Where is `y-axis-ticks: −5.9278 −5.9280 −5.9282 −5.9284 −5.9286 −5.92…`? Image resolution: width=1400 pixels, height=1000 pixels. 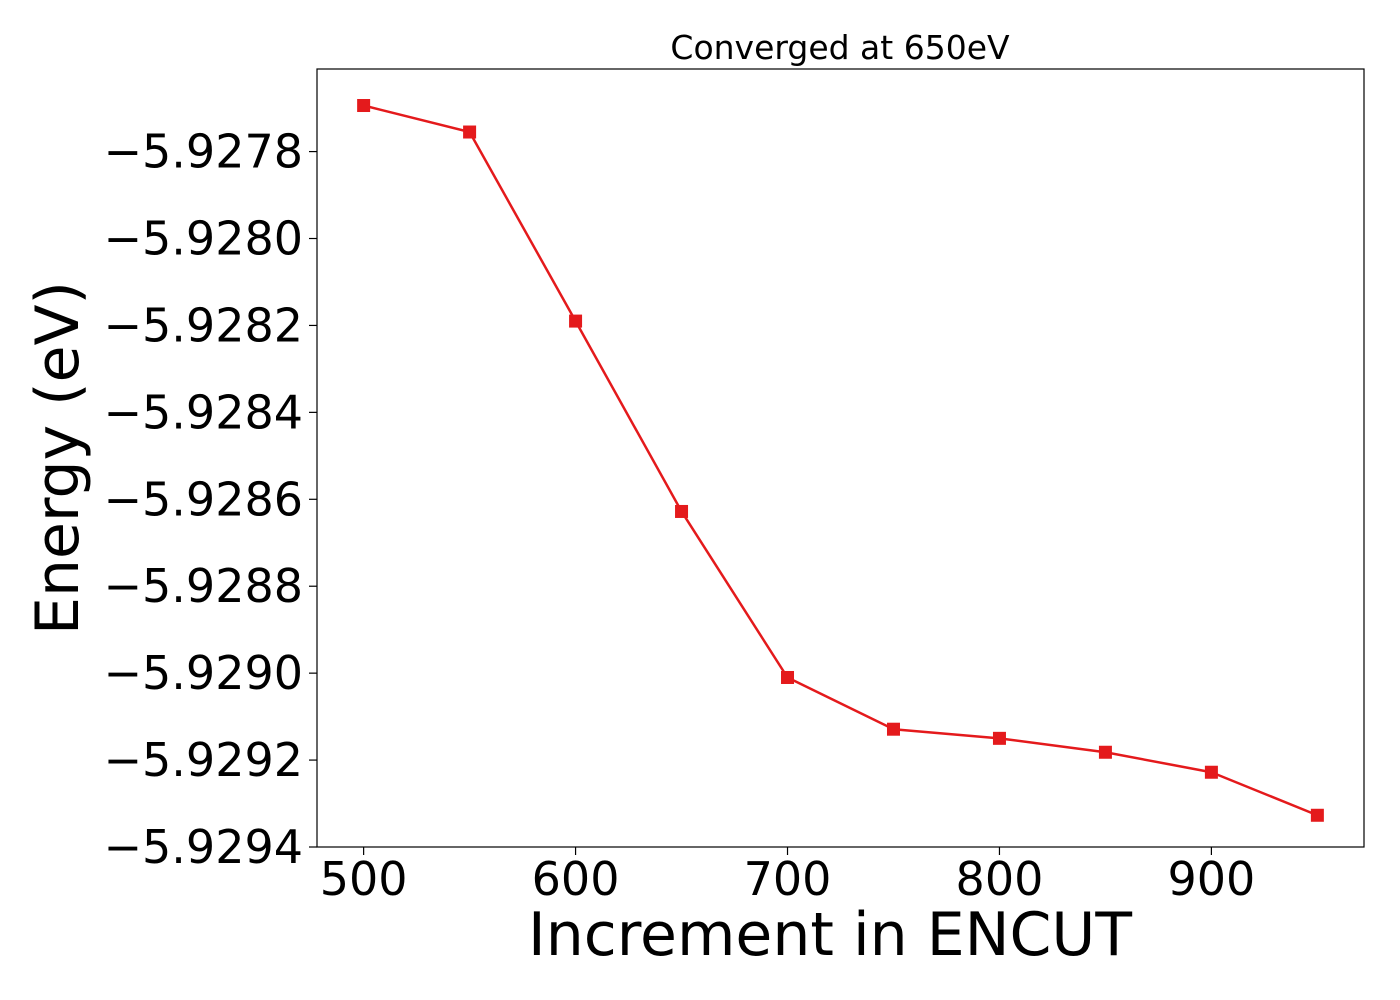 y-axis-ticks: −5.9278 −5.9280 −5.9282 −5.9284 −5.9286 −5.92… is located at coordinates (210, 499).